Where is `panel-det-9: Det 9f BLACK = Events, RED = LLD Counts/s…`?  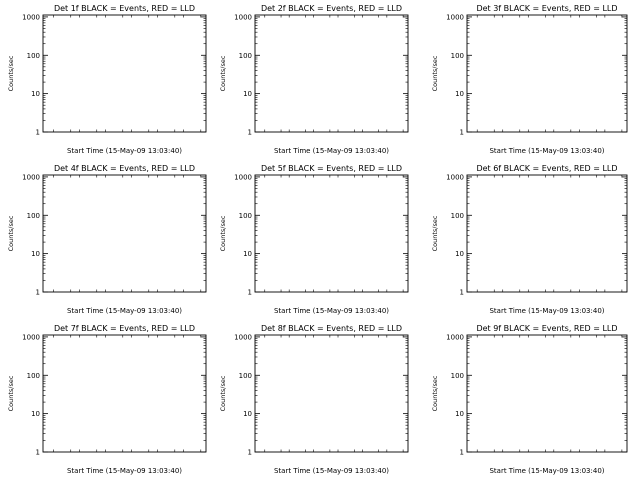 panel-det-9: Det 9f BLACK = Events, RED = LLD Counts/s… is located at coordinates (529, 399).